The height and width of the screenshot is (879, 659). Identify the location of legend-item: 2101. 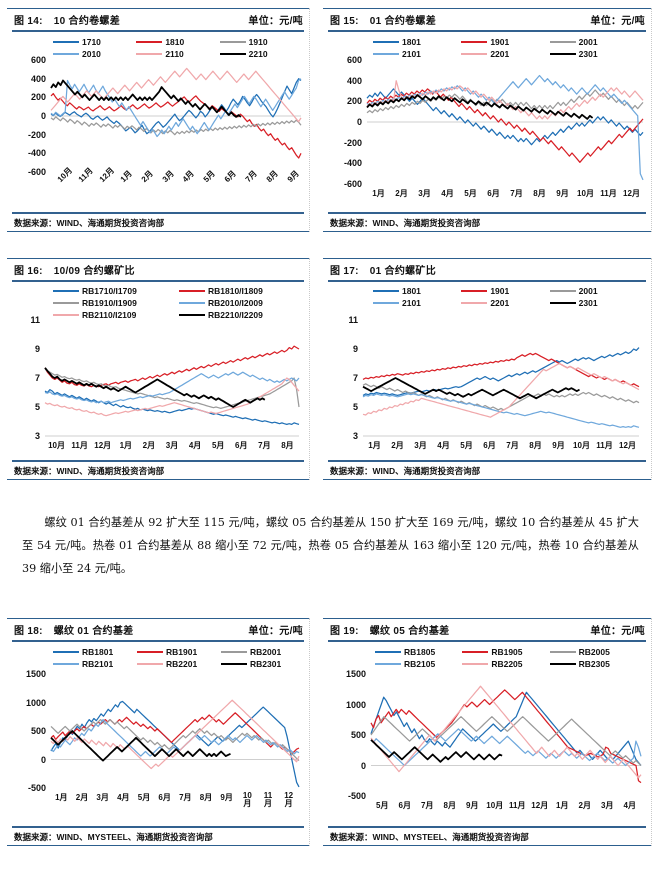
(417, 303).